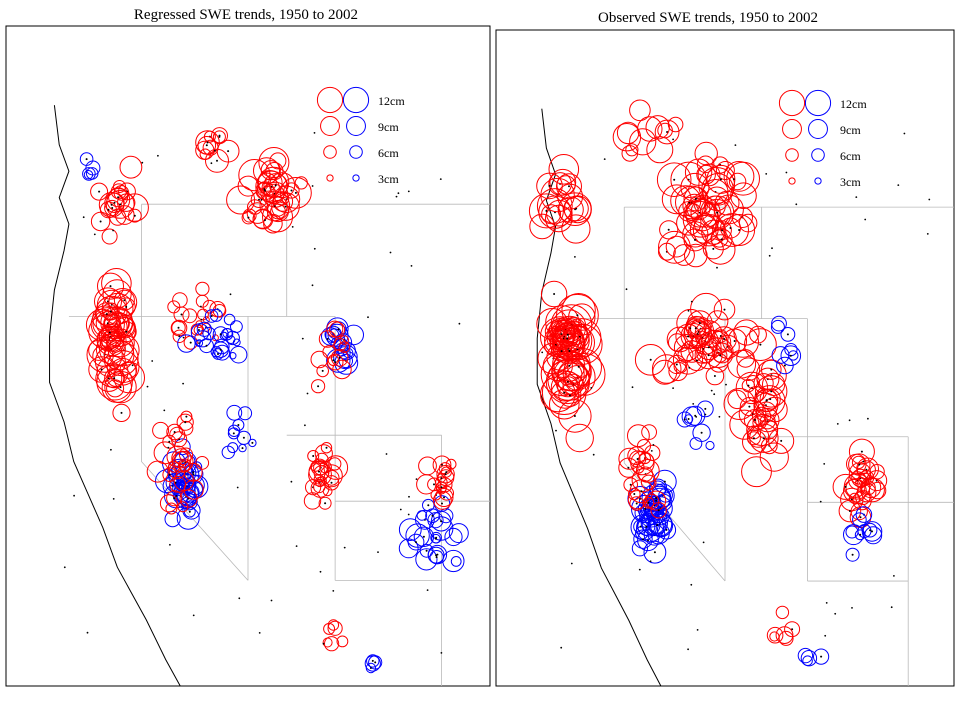 Image resolution: width=960 pixels, height=720 pixels. What do you see at coordinates (330, 100) in the screenshot?
I see `legend-circle-loss-12cm` at bounding box center [330, 100].